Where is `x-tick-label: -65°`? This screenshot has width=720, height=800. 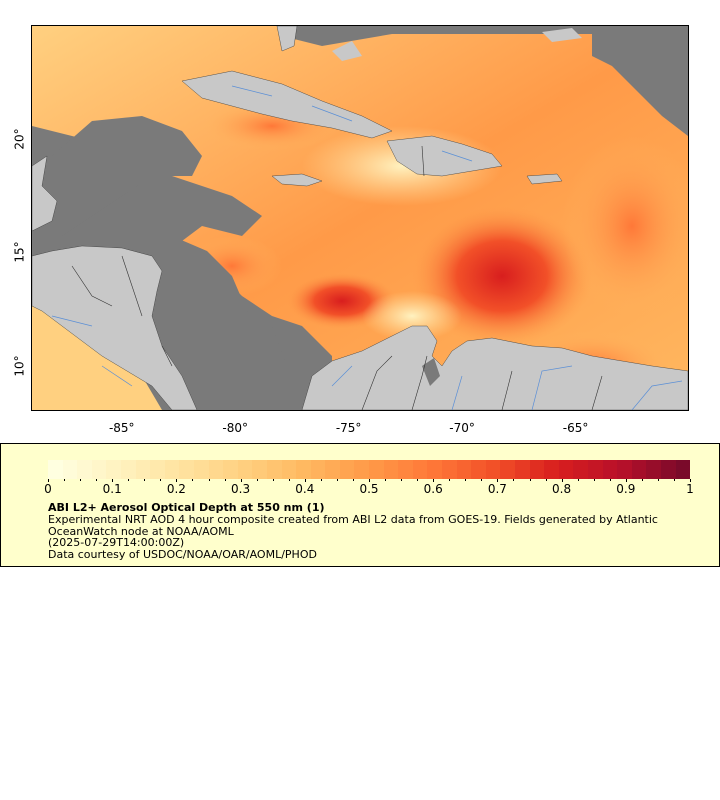
x-tick-label: -65° is located at coordinates (575, 428).